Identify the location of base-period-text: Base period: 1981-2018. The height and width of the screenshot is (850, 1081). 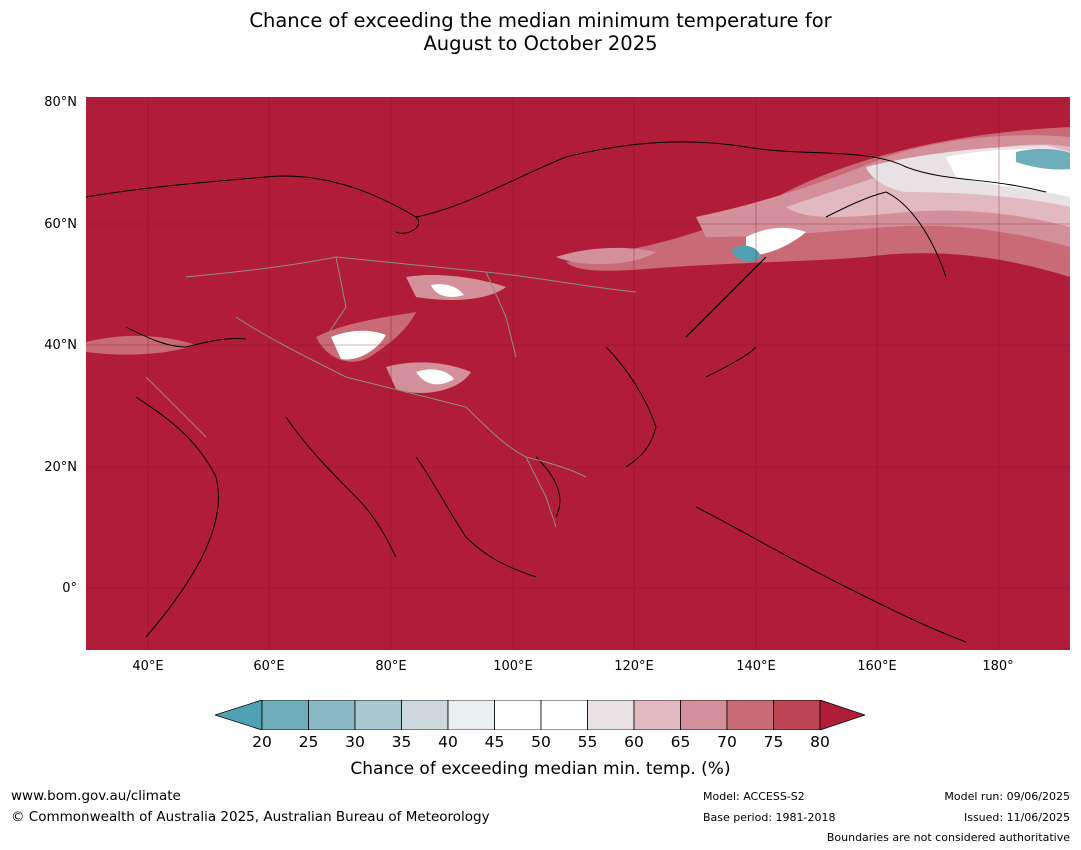
(769, 817).